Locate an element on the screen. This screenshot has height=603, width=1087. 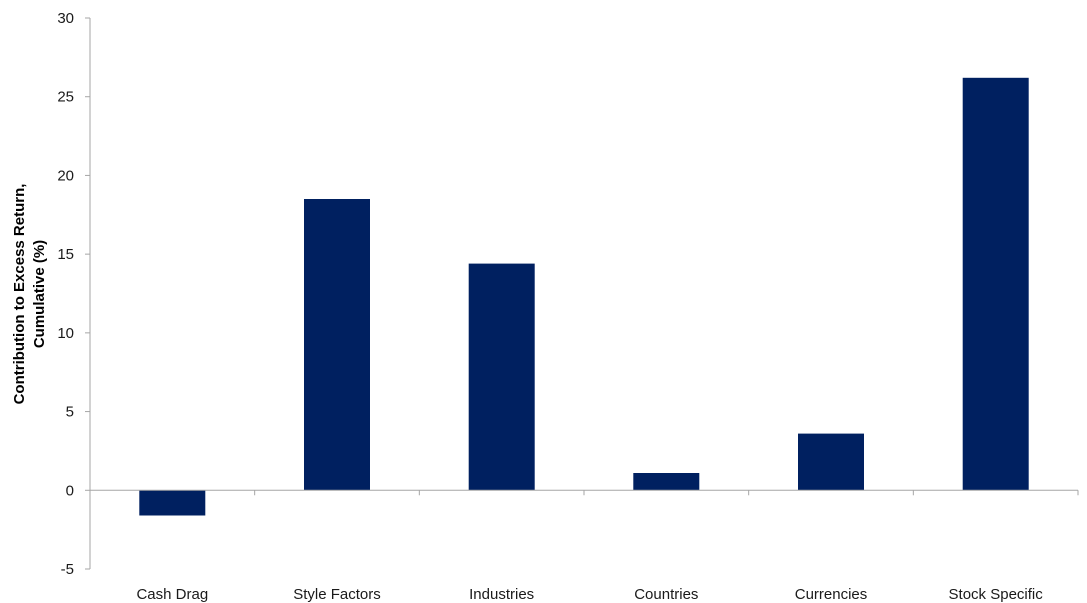
y-tick-label: 25 is located at coordinates (65, 97).